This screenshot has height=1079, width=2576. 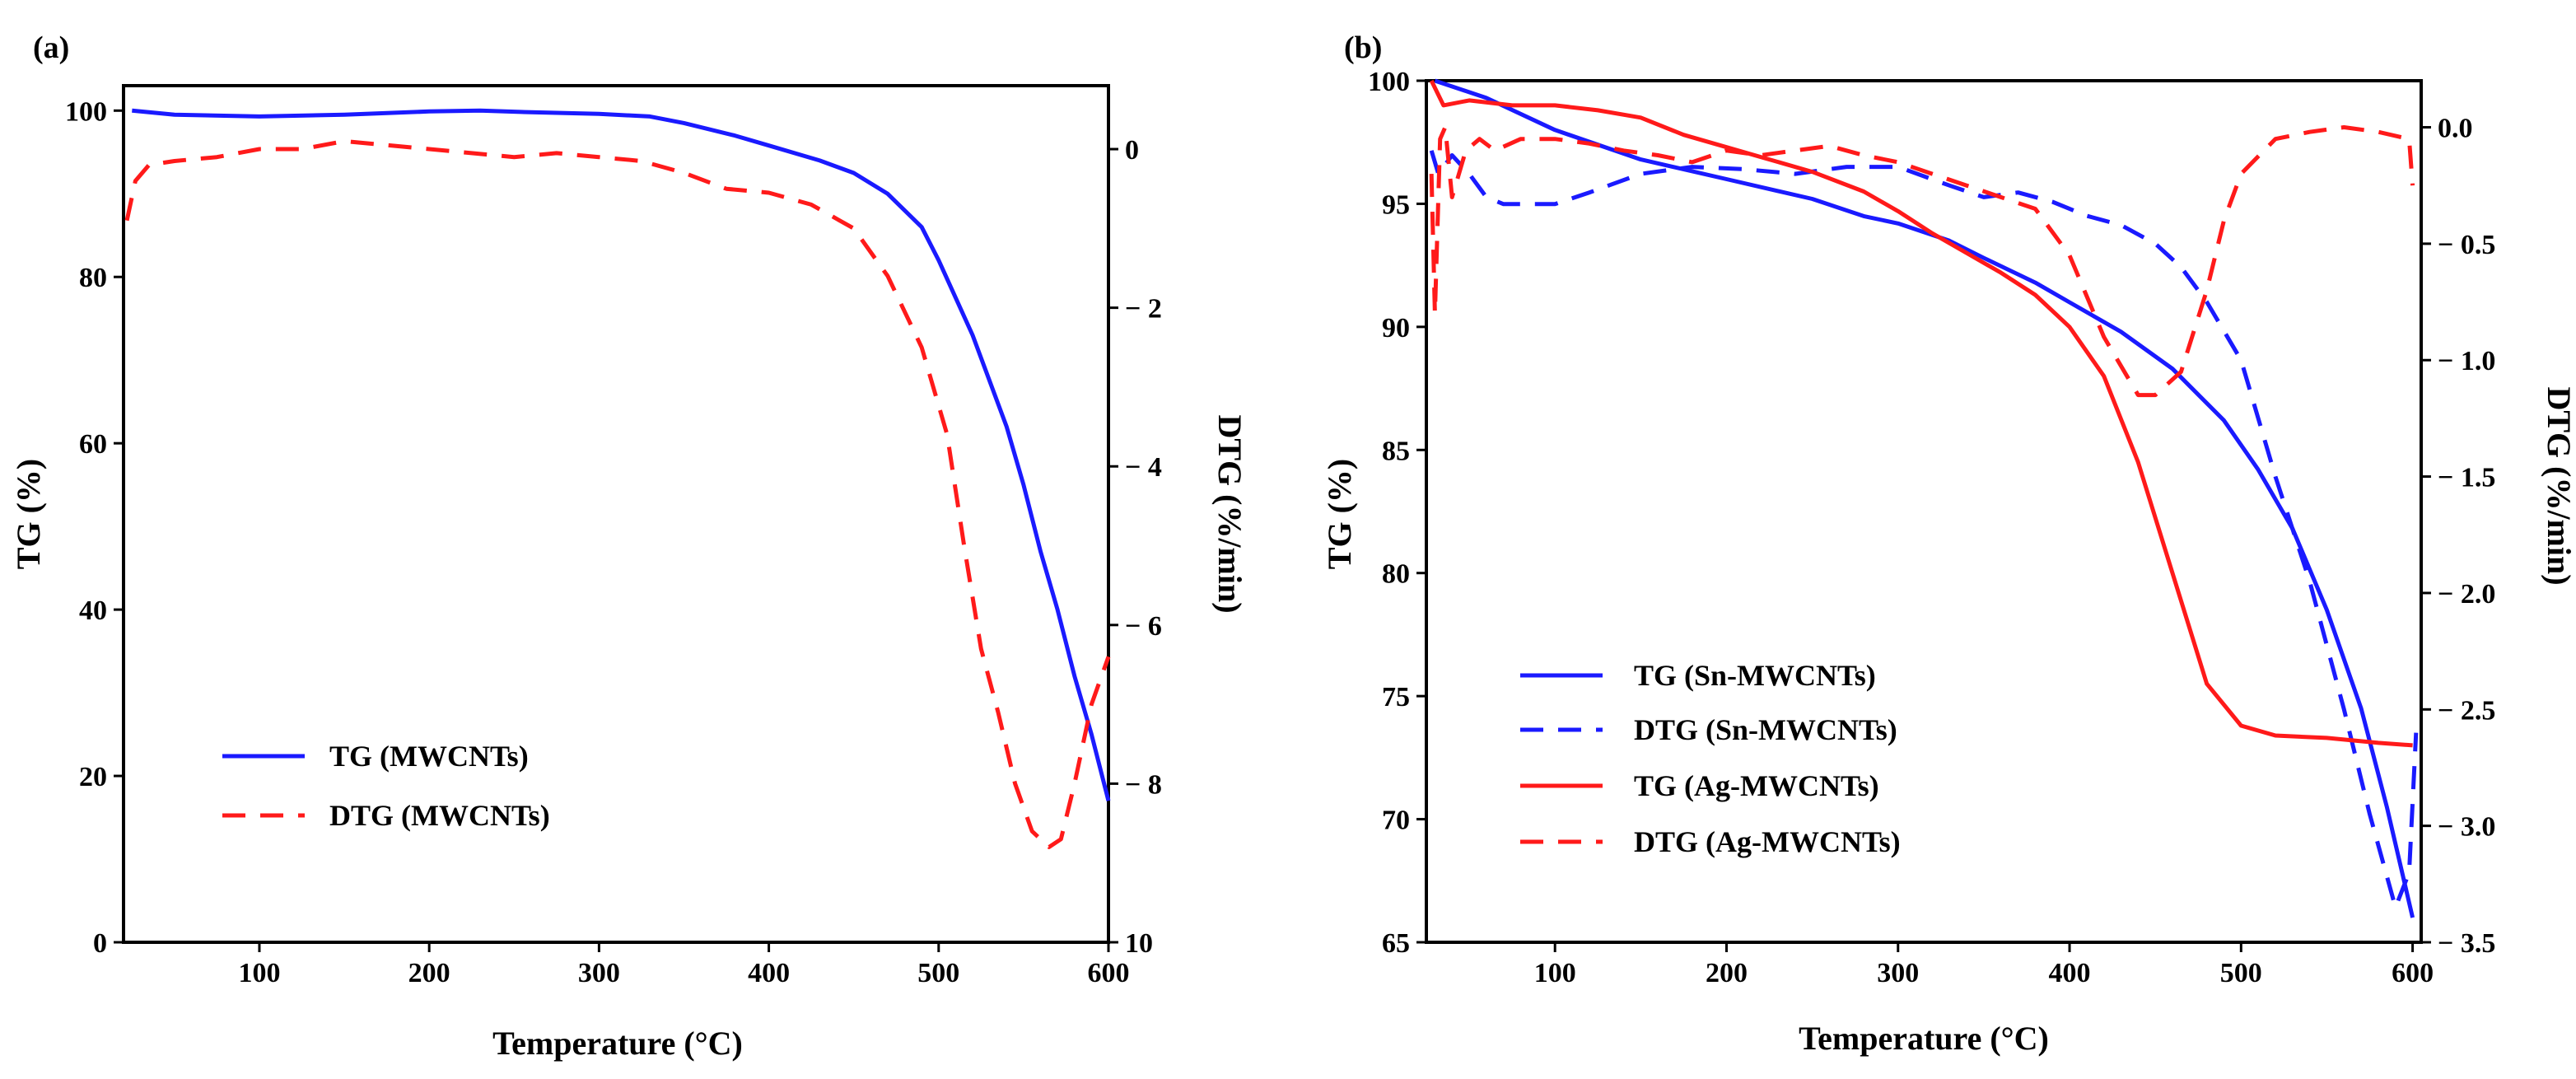 What do you see at coordinates (1756, 785) in the screenshot?
I see `legend-label-tg-ag: TG (Ag-MWCNTs)` at bounding box center [1756, 785].